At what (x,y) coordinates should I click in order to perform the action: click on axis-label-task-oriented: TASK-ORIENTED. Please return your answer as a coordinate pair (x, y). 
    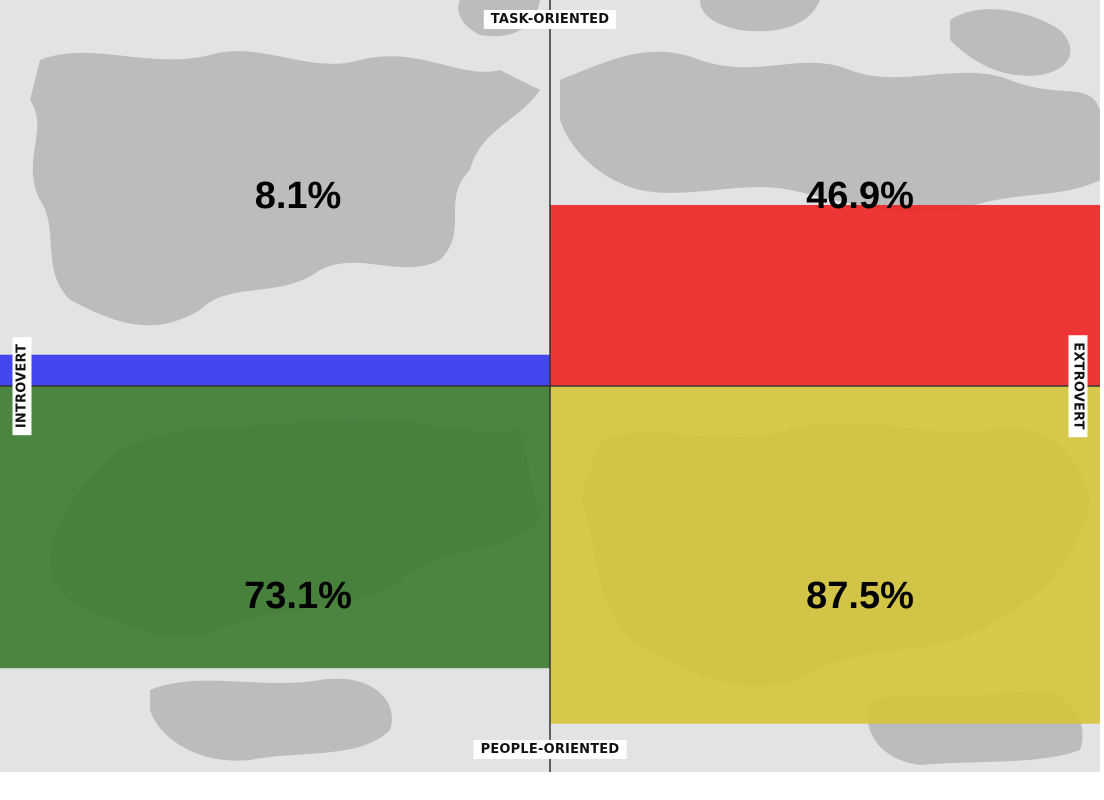
    Looking at the image, I should click on (550, 19).